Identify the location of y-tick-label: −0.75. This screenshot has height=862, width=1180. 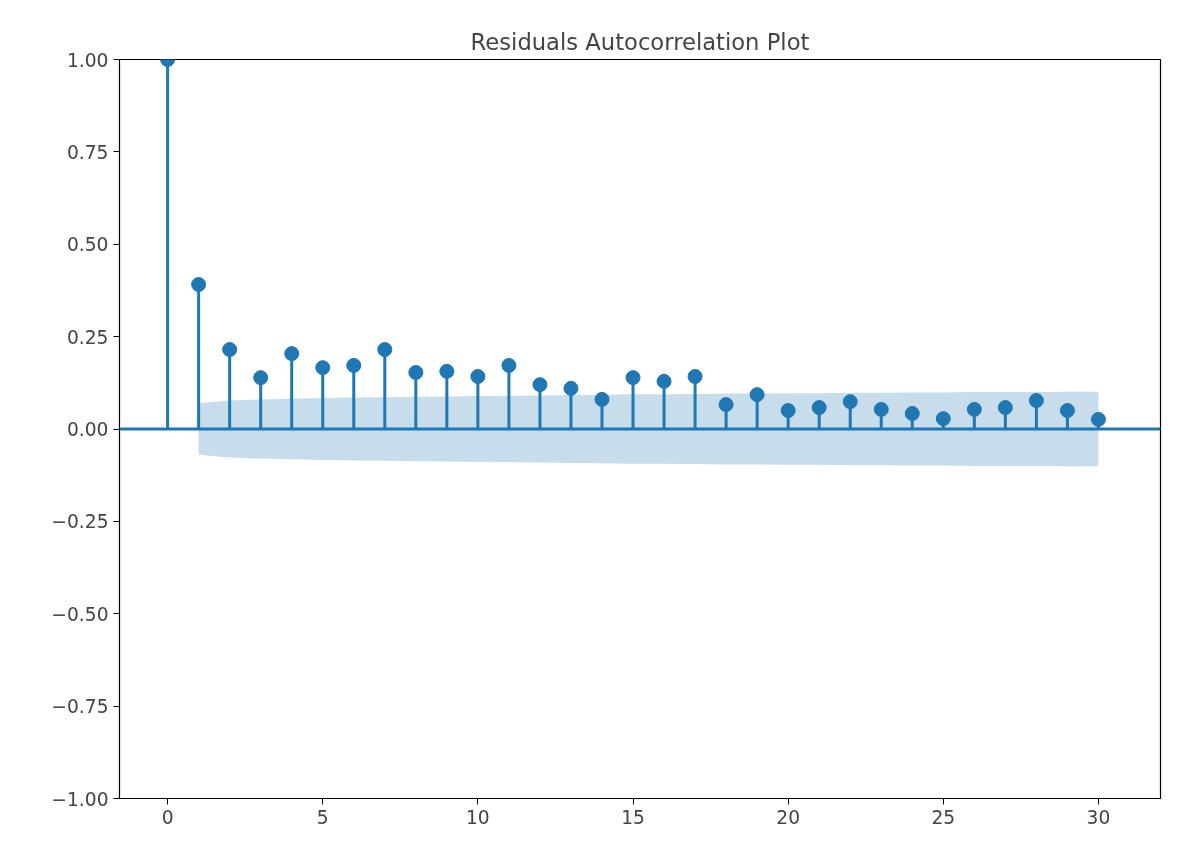
(80, 707).